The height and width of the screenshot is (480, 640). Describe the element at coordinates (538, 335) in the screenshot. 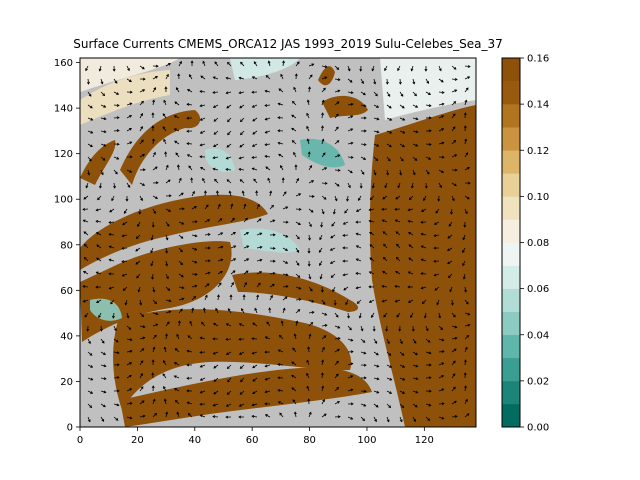

I see `colorbar-tick-label: 0.04` at that location.